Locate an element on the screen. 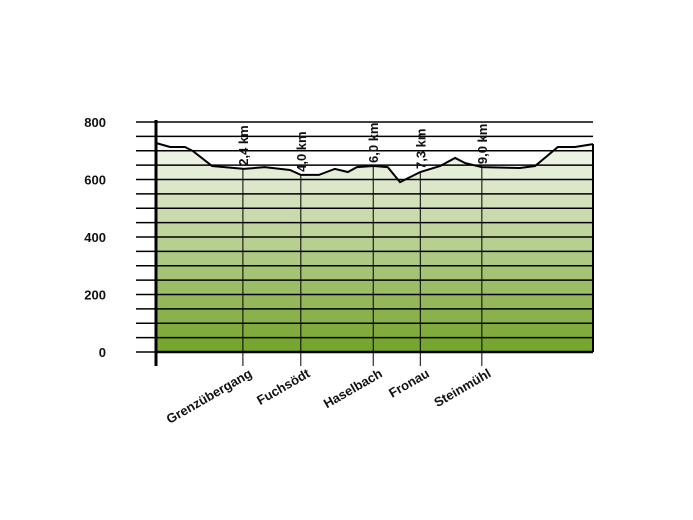 The height and width of the screenshot is (520, 693). marker-distance: 2,4 km is located at coordinates (243, 145).